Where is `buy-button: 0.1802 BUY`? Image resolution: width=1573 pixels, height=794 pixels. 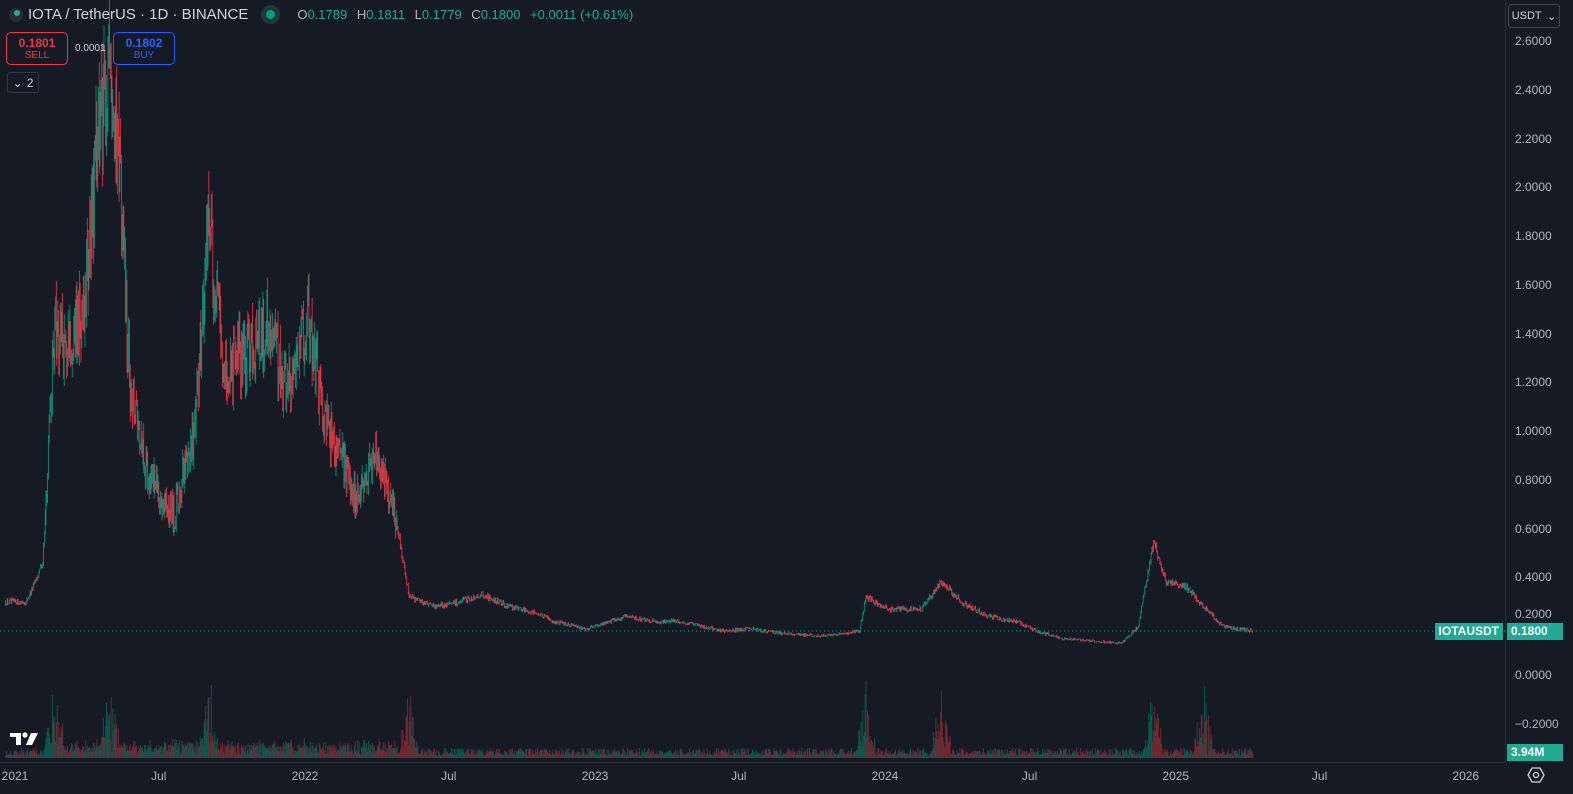
buy-button: 0.1802 BUY is located at coordinates (144, 48).